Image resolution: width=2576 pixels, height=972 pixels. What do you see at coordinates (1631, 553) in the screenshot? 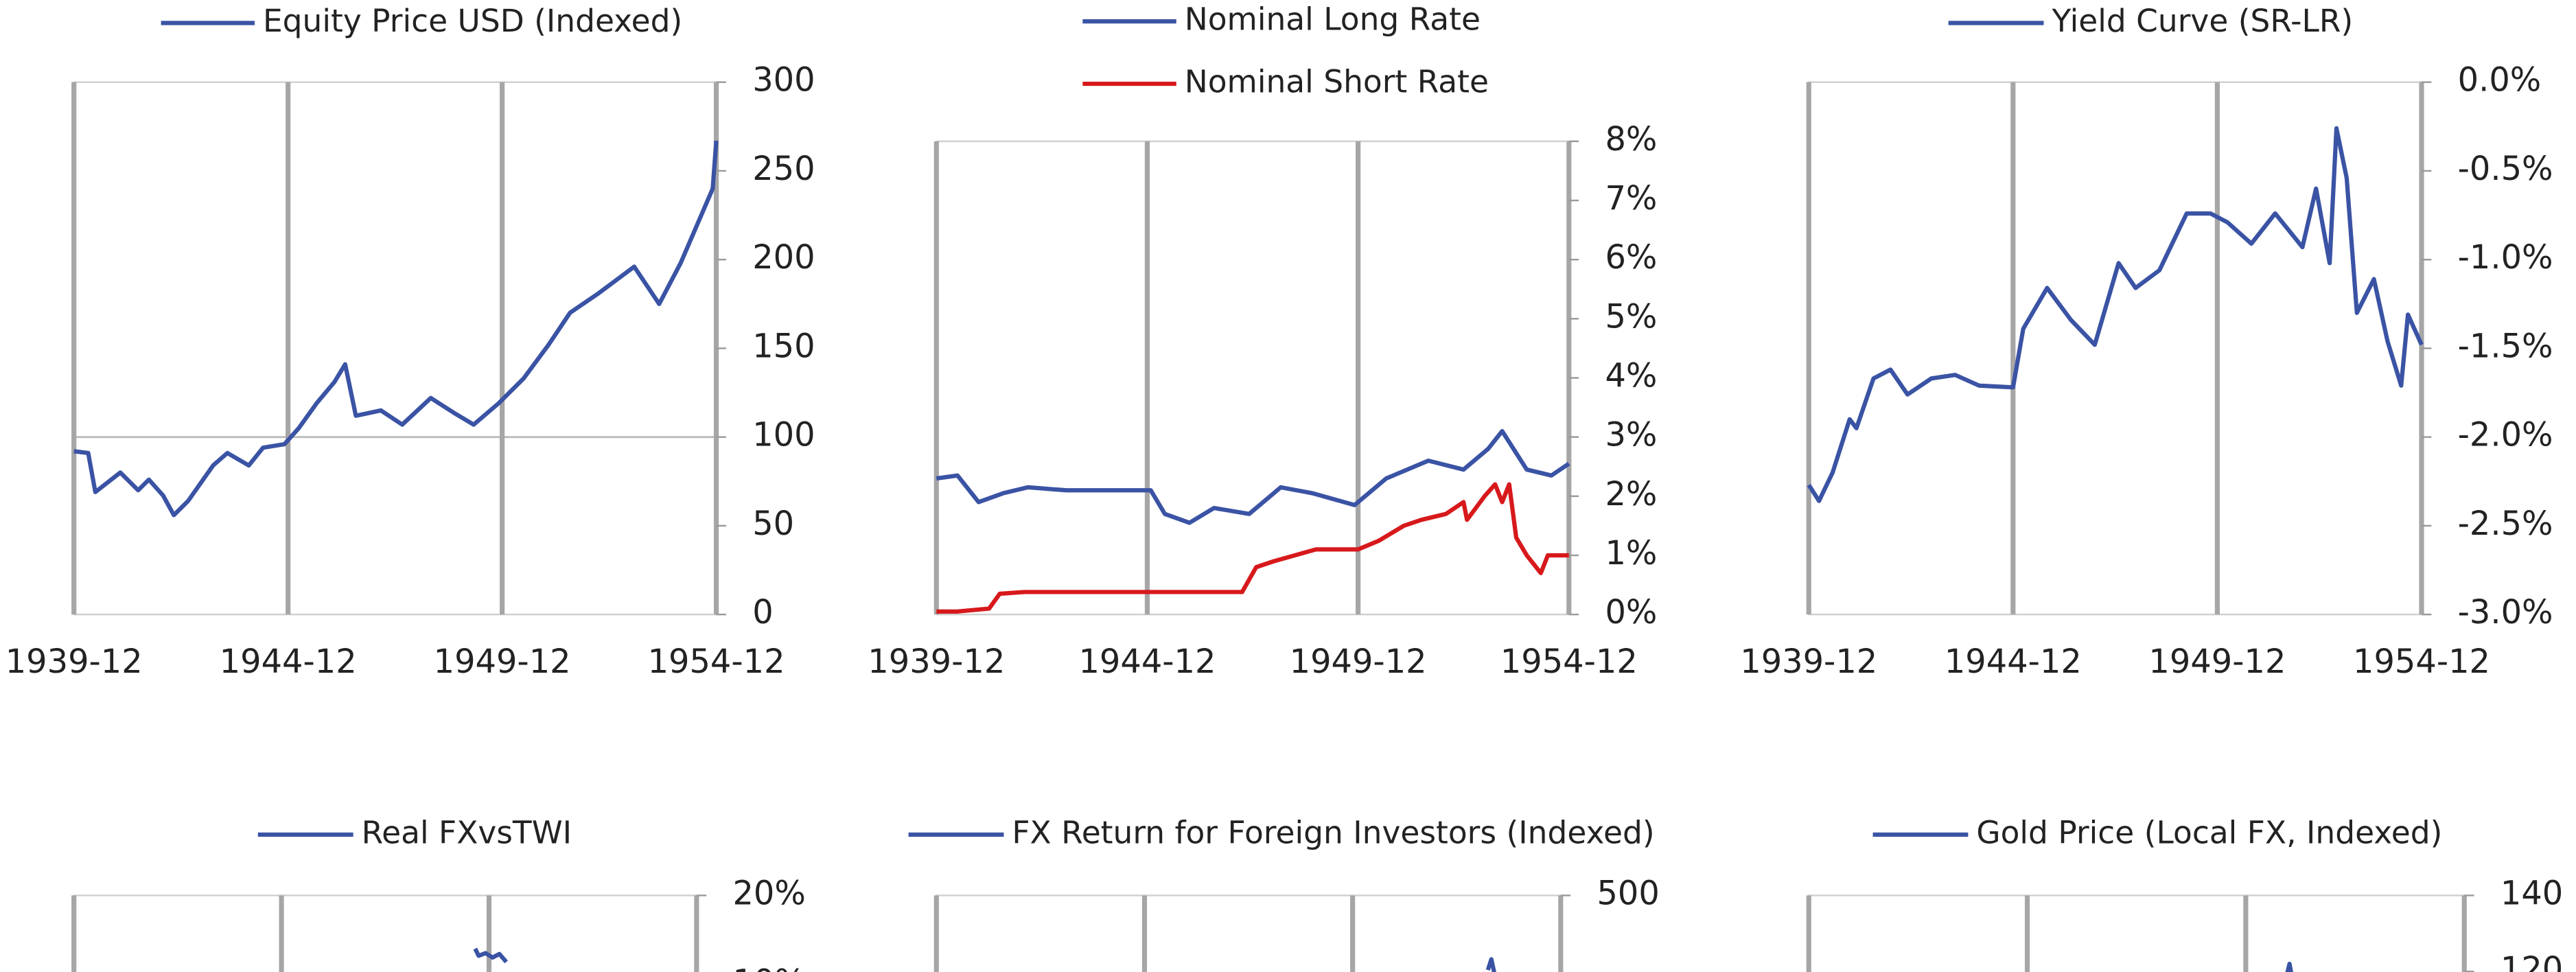
I see `y-tick-label: 1%` at bounding box center [1631, 553].